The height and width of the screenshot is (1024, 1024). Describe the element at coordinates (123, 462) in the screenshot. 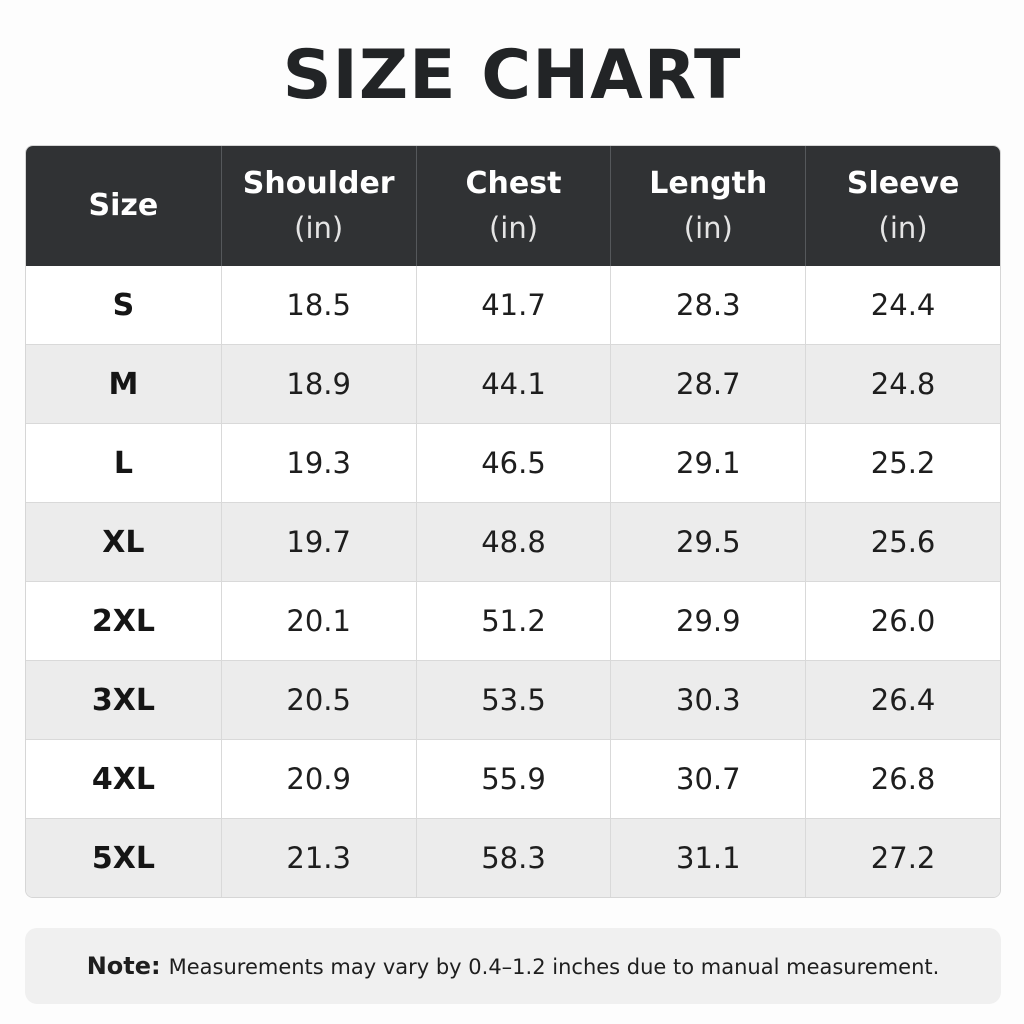

I see `size-cell: L` at that location.